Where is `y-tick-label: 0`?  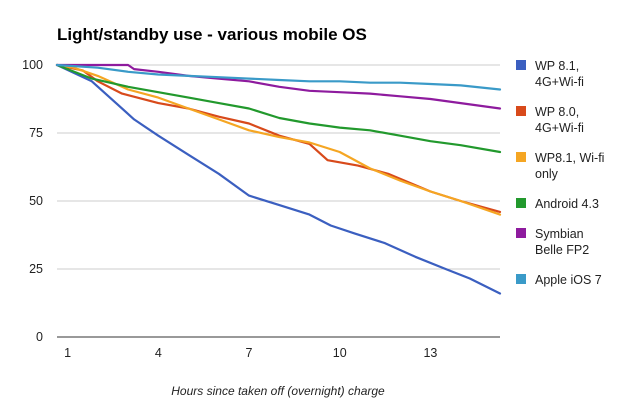 y-tick-label: 0 is located at coordinates (39, 337).